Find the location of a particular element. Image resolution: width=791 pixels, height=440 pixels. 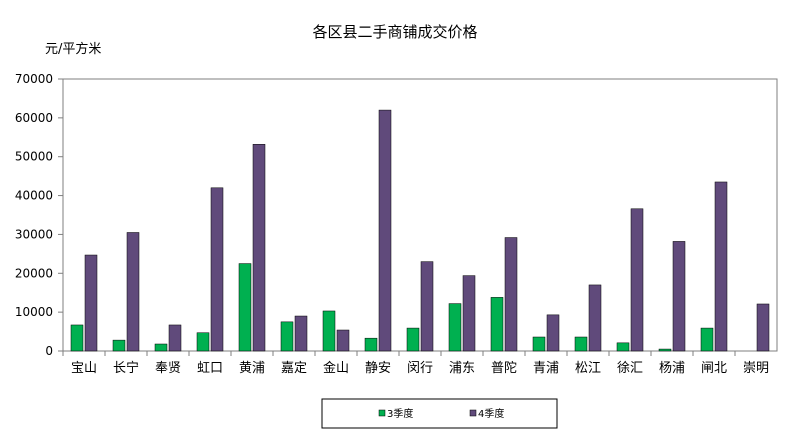

x-tick-label: 松江 is located at coordinates (588, 368).